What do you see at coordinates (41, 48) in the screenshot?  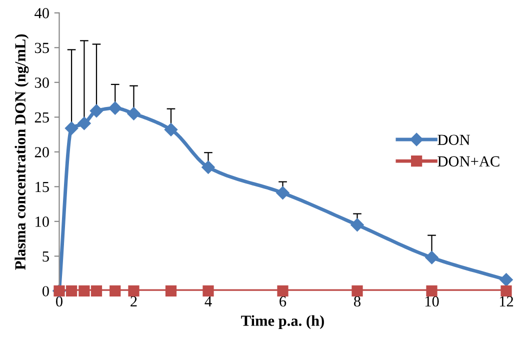 I see `y-tick-label: 35` at bounding box center [41, 48].